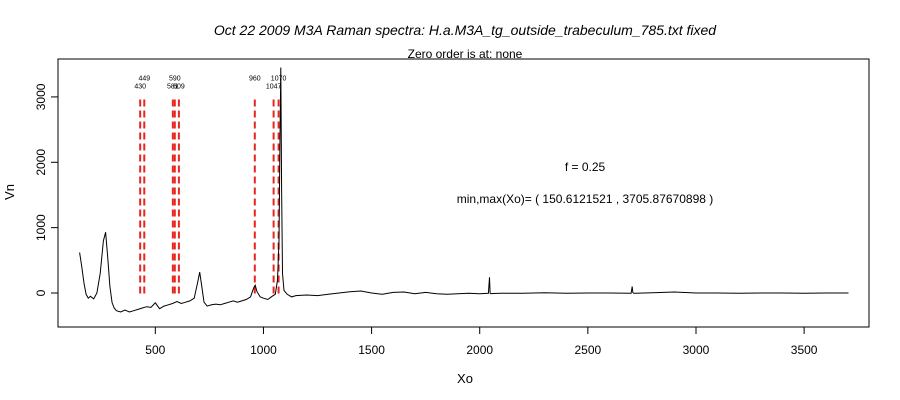  What do you see at coordinates (479, 350) in the screenshot?
I see `x-tick-label-2000: 2000` at bounding box center [479, 350].